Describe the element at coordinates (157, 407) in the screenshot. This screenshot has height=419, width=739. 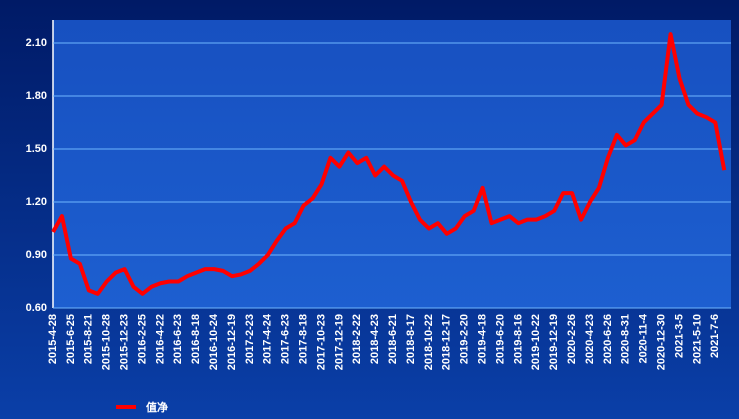
I see `legend-label: 值净` at that location.